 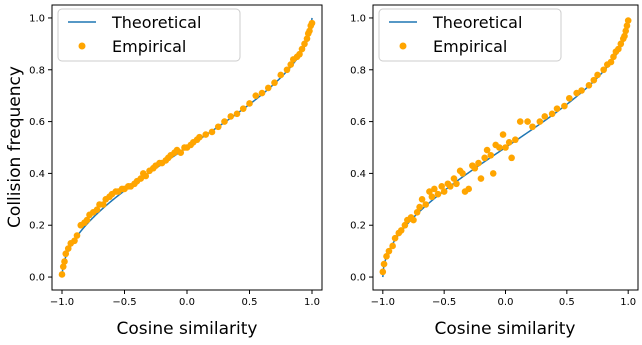 I want to click on x-axis-label: Cosine similarity, so click(x=187, y=329).